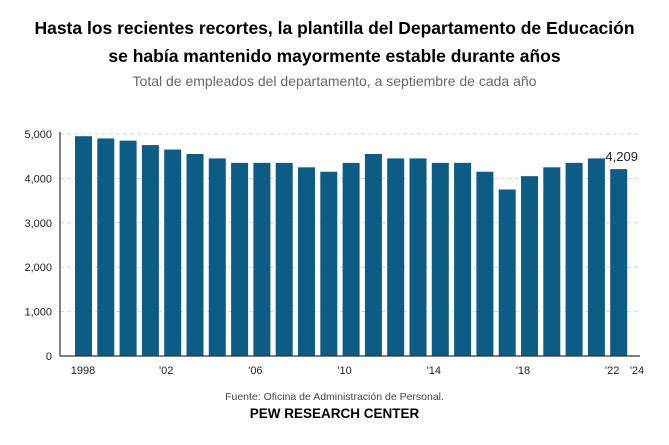  What do you see at coordinates (352, 366) in the screenshot?
I see `x-axis: 1998 '02 '06 '10 '14 '18 '22 '24` at bounding box center [352, 366].